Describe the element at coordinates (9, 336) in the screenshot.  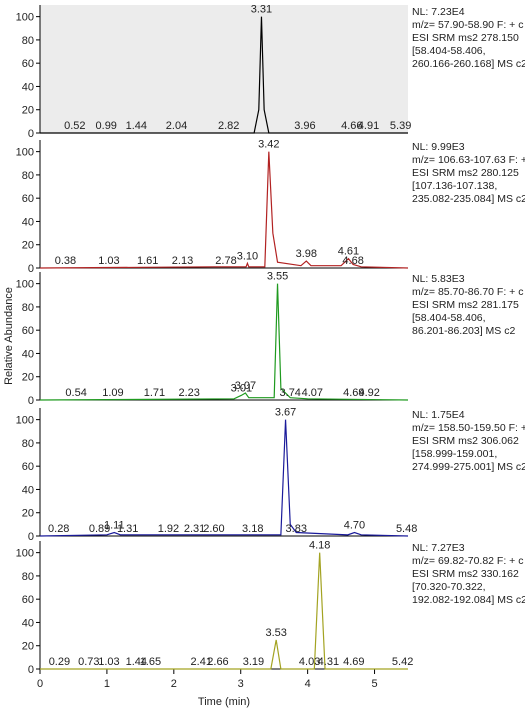
I see `y-axis-label: Relative Abundance` at that location.